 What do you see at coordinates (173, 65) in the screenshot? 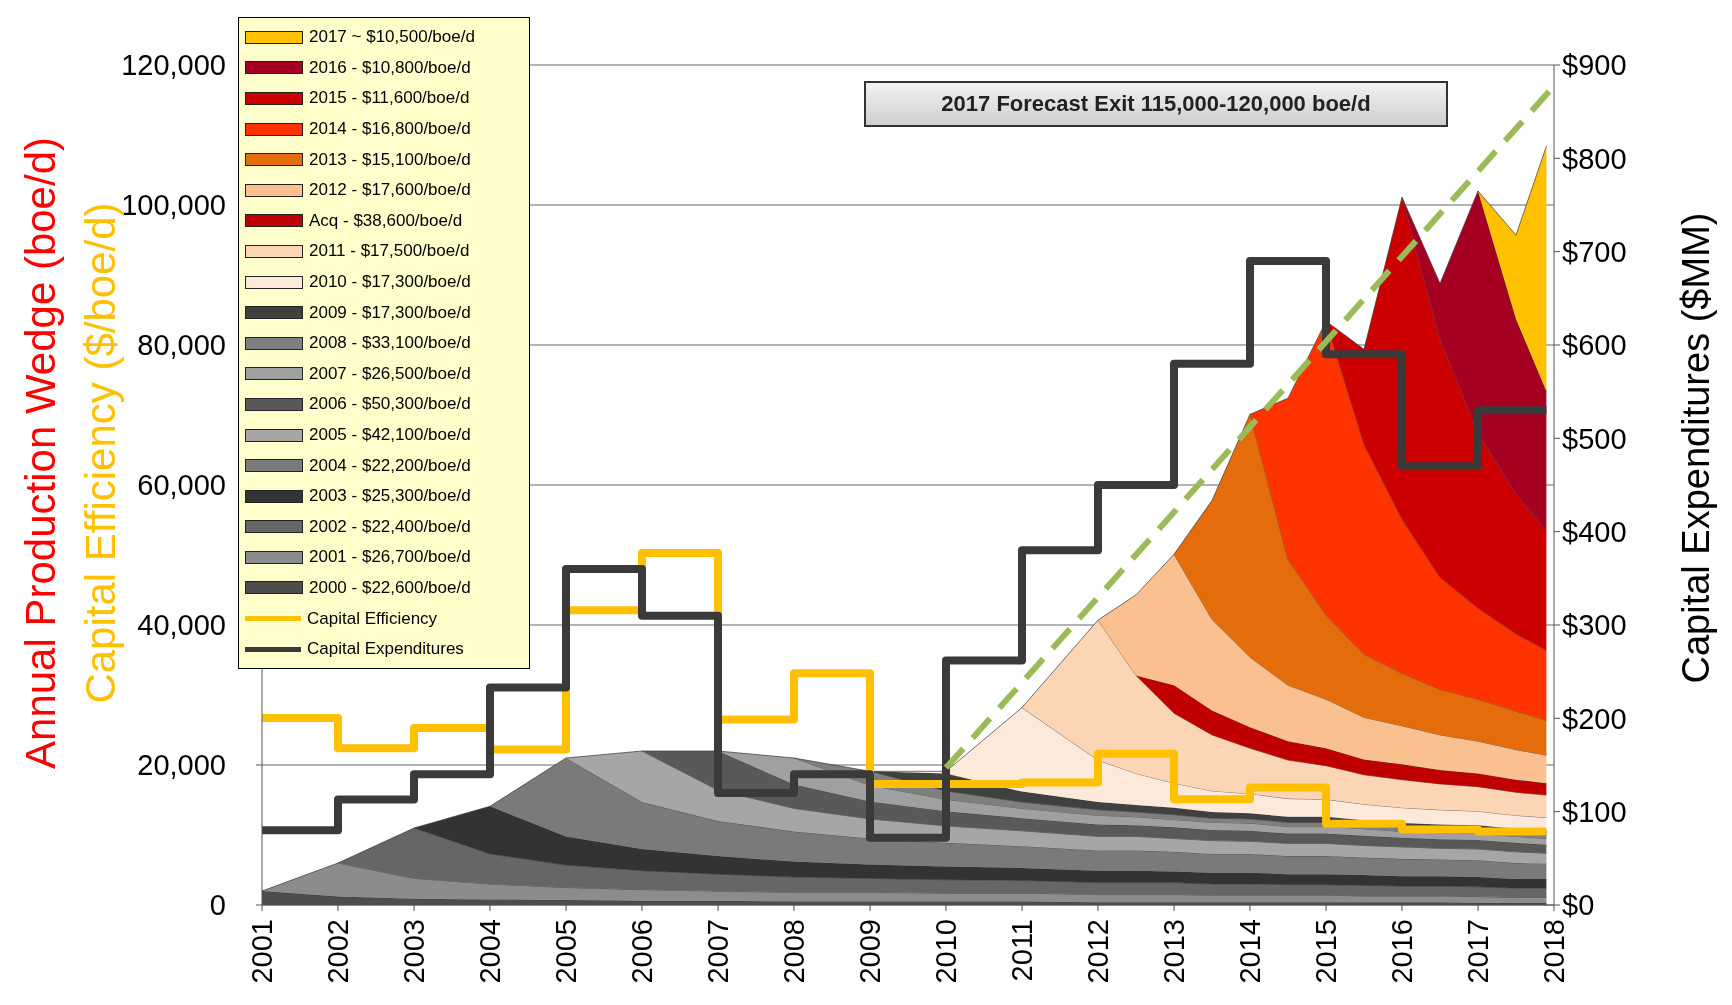
I see `y-tick-label: 120,000` at bounding box center [173, 65].